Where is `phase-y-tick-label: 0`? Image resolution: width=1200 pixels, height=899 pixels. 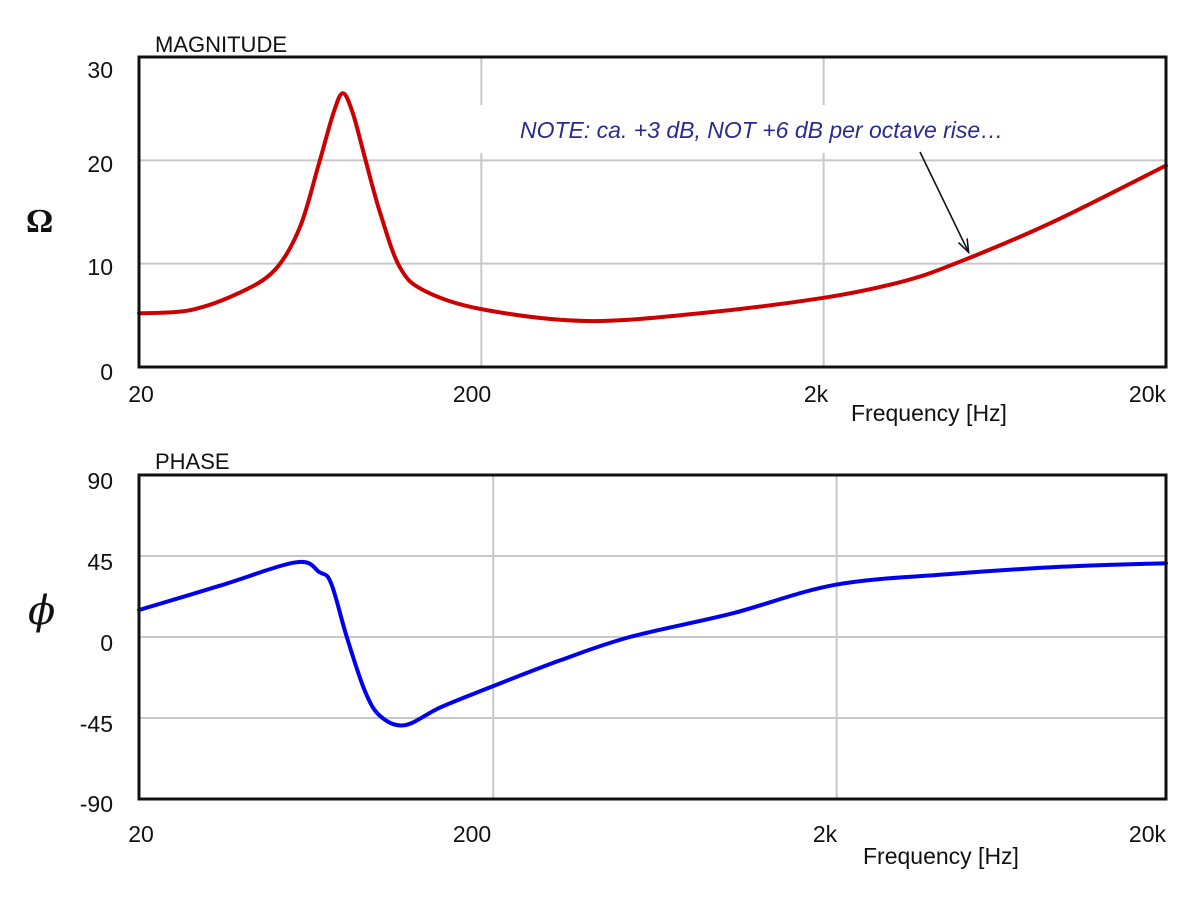
phase-y-tick-label: 0 is located at coordinates (106, 643).